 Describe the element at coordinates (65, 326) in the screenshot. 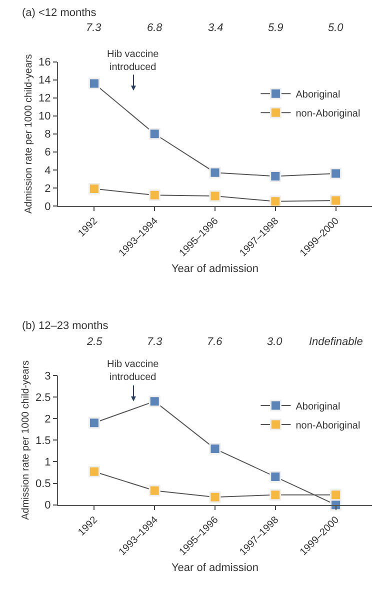

I see `chart-title: (b) 12–23 months` at that location.